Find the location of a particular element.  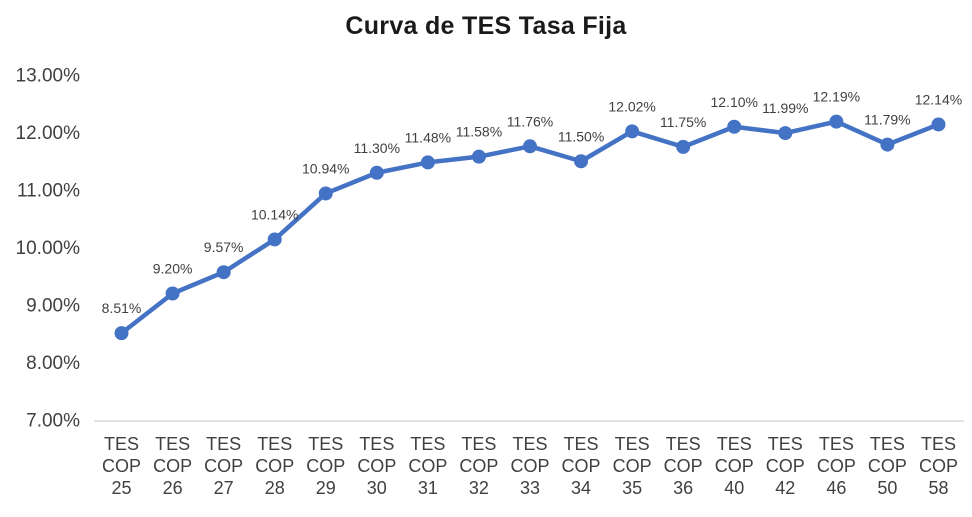

x-axis-label: TES COP 26 is located at coordinates (172, 466).